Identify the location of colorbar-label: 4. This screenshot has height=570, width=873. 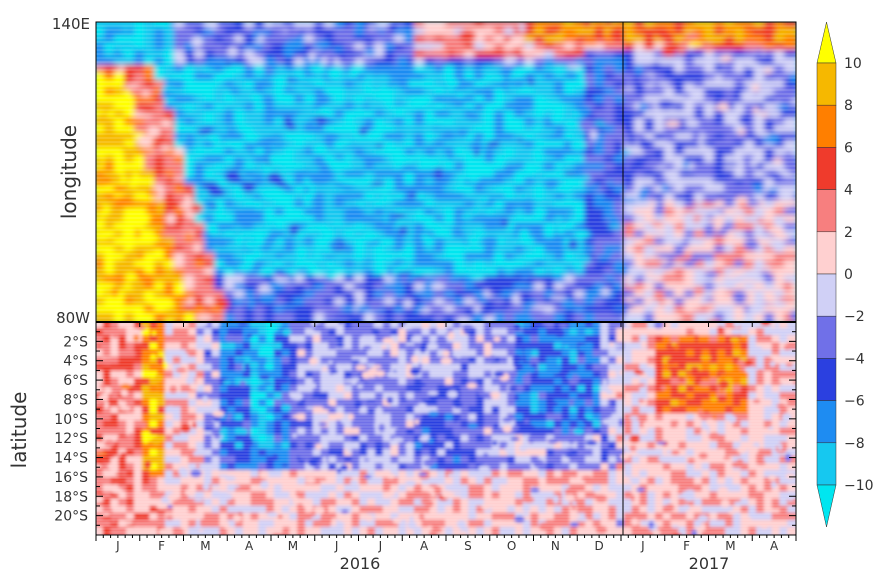
(848, 191).